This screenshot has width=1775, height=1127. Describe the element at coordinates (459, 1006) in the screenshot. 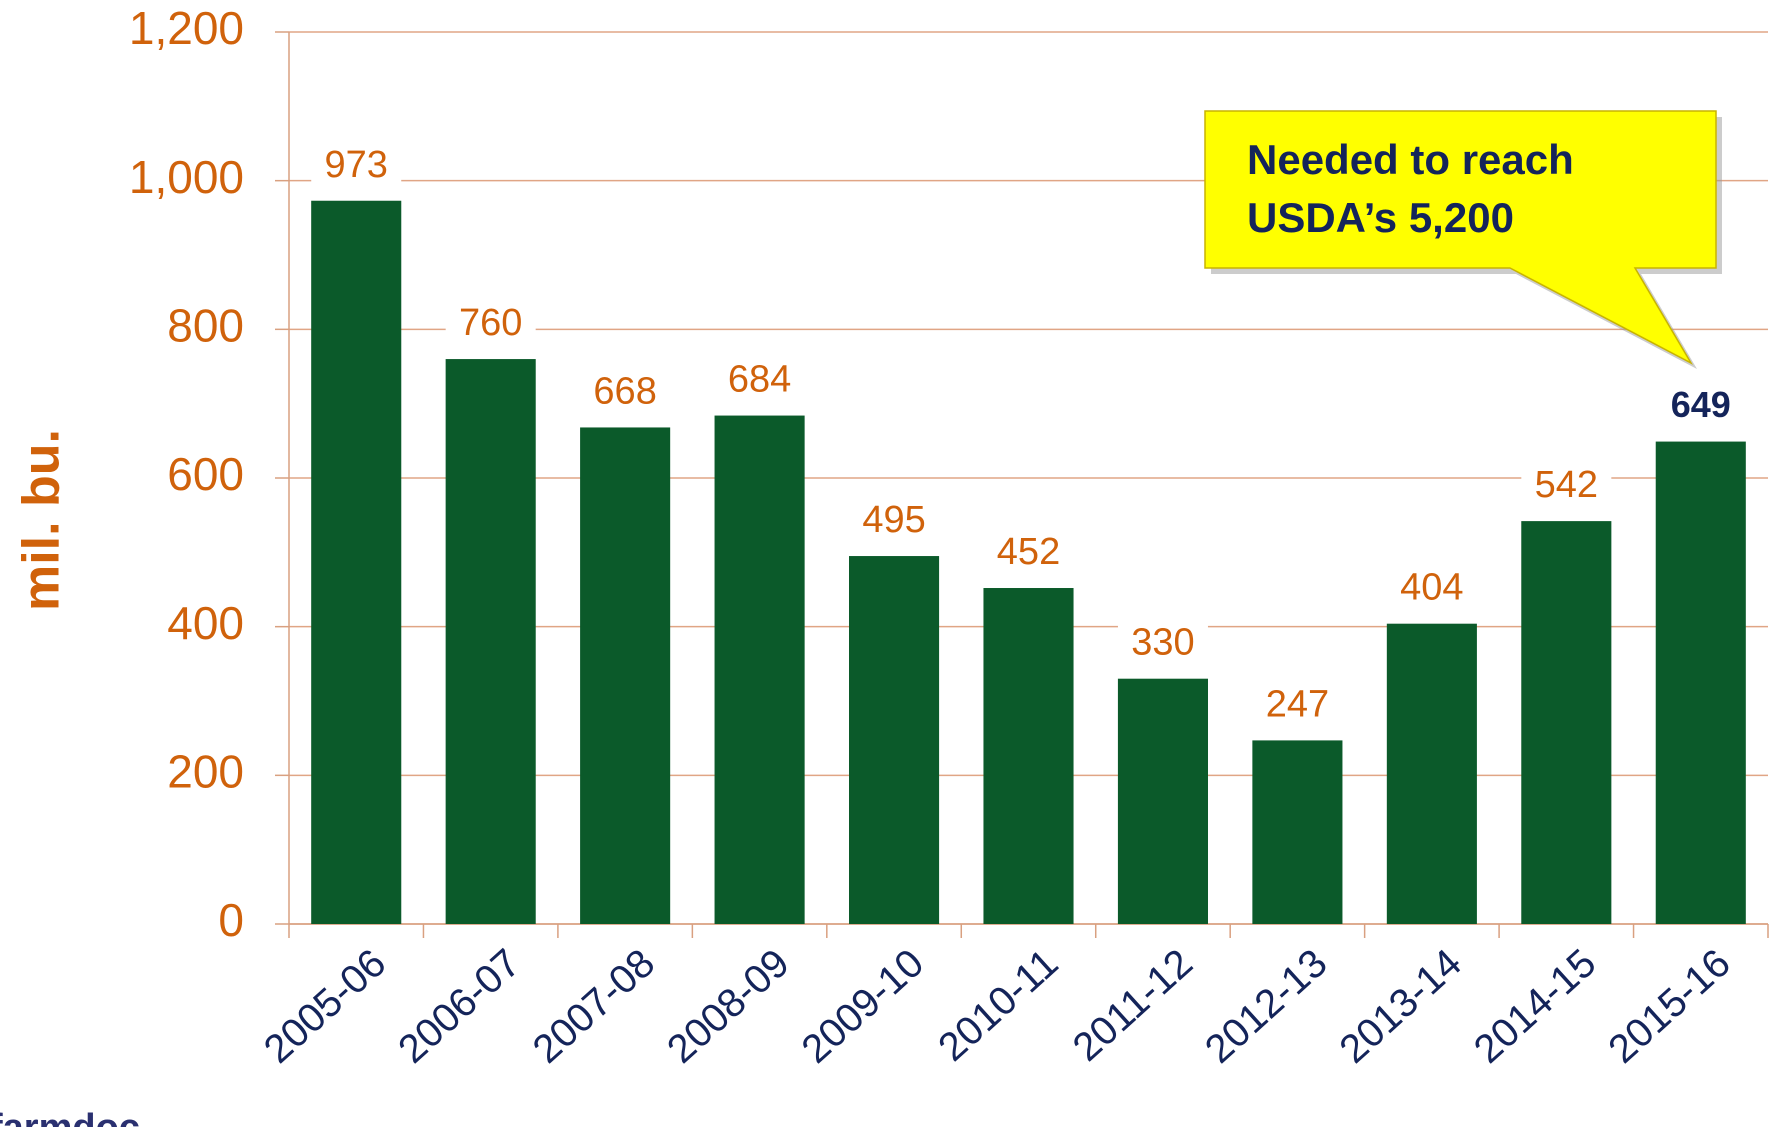

I see `x-tick-label: 2006-07` at that location.